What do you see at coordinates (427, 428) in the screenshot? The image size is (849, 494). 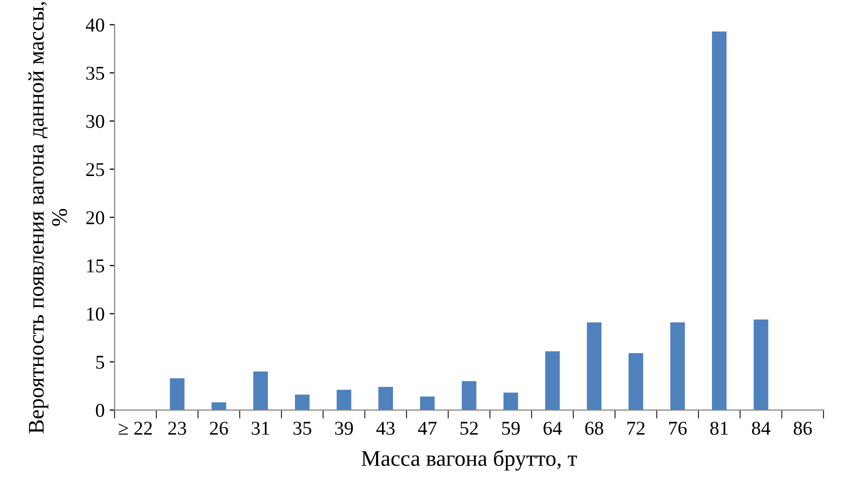 I see `x-tick-label: 47` at bounding box center [427, 428].